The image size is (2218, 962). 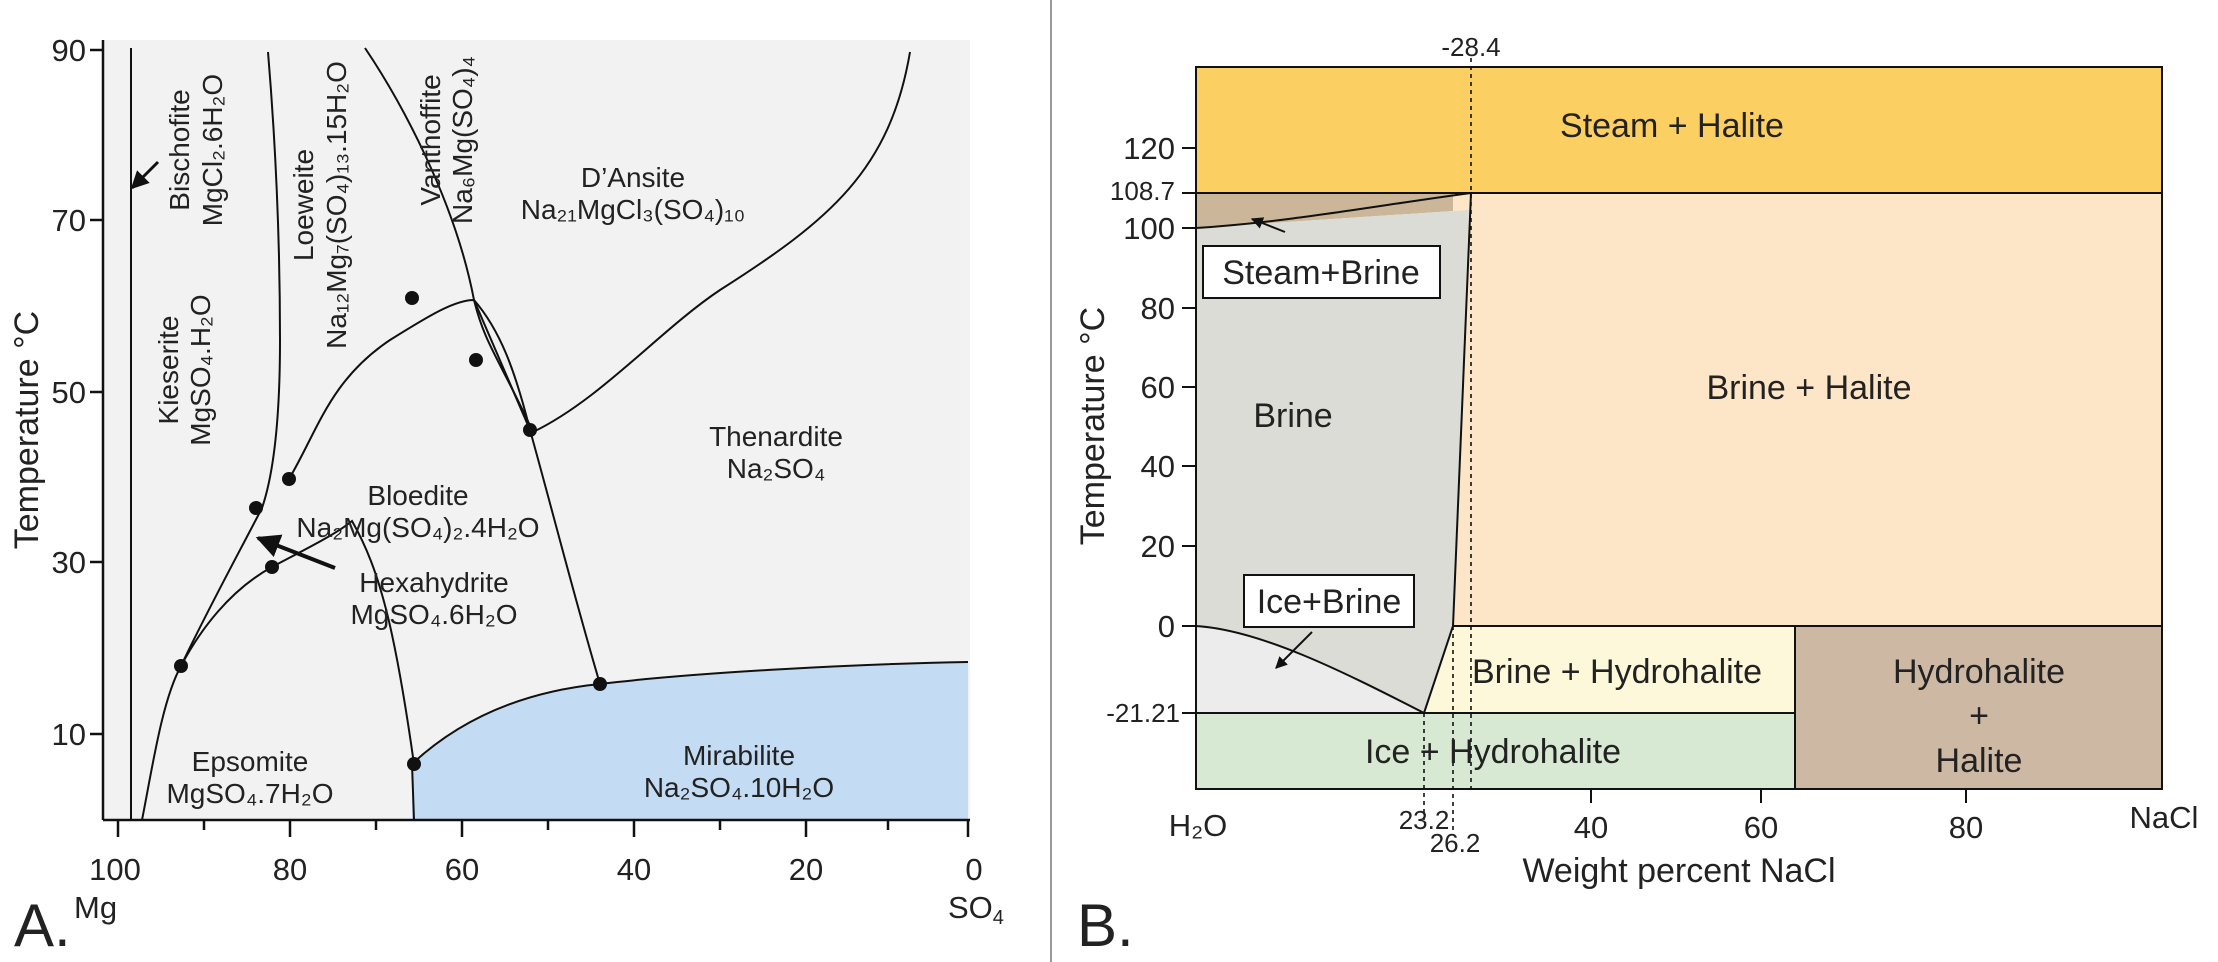 I want to click on hexahydrite-formula: MgSO₄.6H₂O, so click(x=433, y=614).